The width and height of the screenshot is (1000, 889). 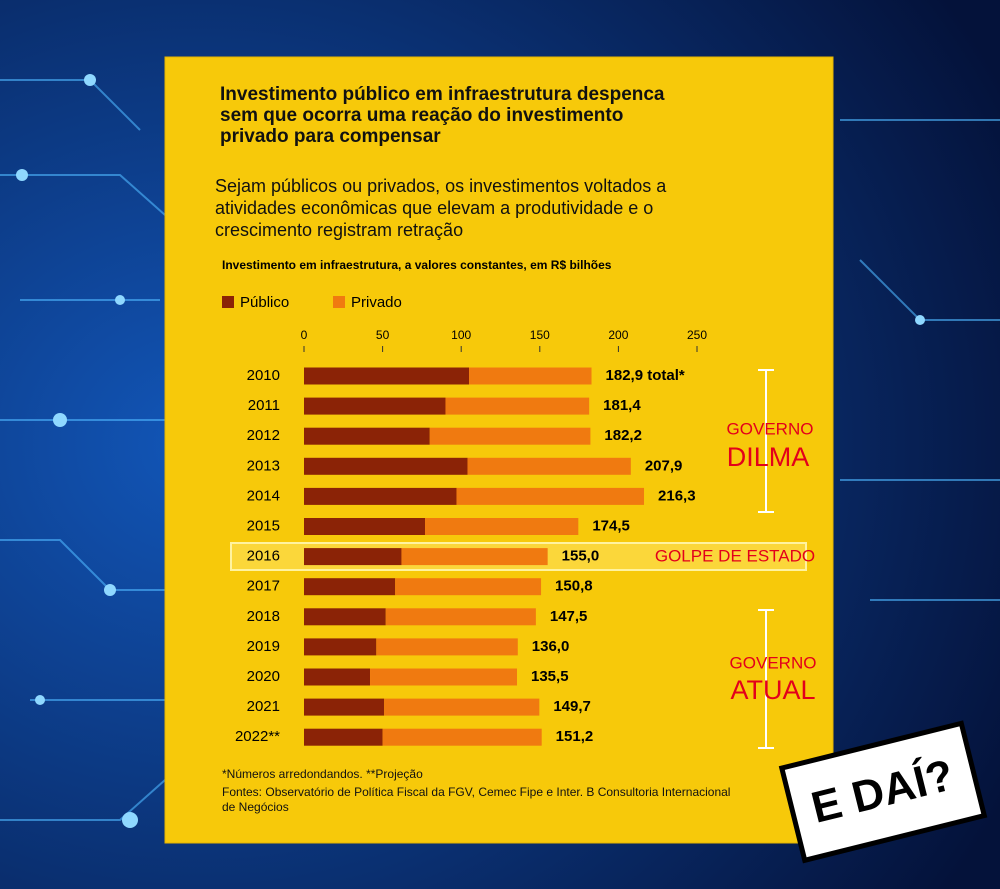 I want to click on value-label: 149,7, so click(x=572, y=706).